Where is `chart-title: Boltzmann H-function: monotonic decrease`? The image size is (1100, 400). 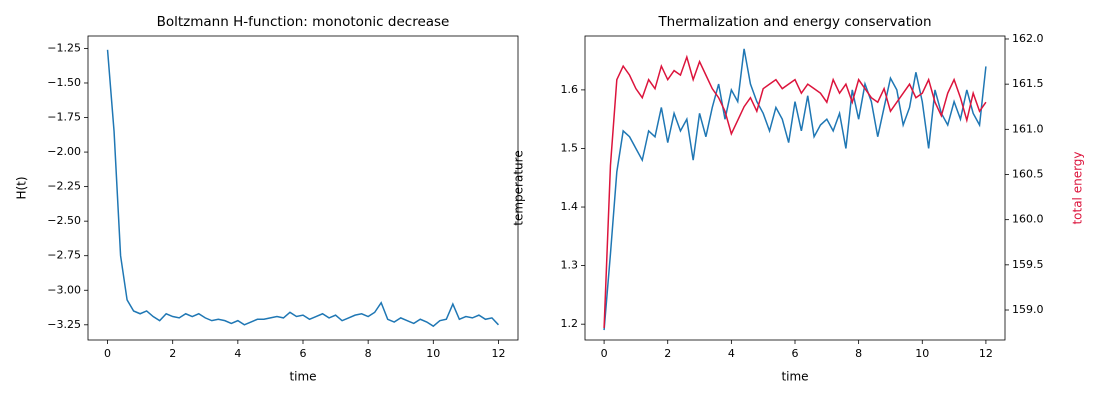
chart-title: Boltzmann H-function: monotonic decrease is located at coordinates (303, 22).